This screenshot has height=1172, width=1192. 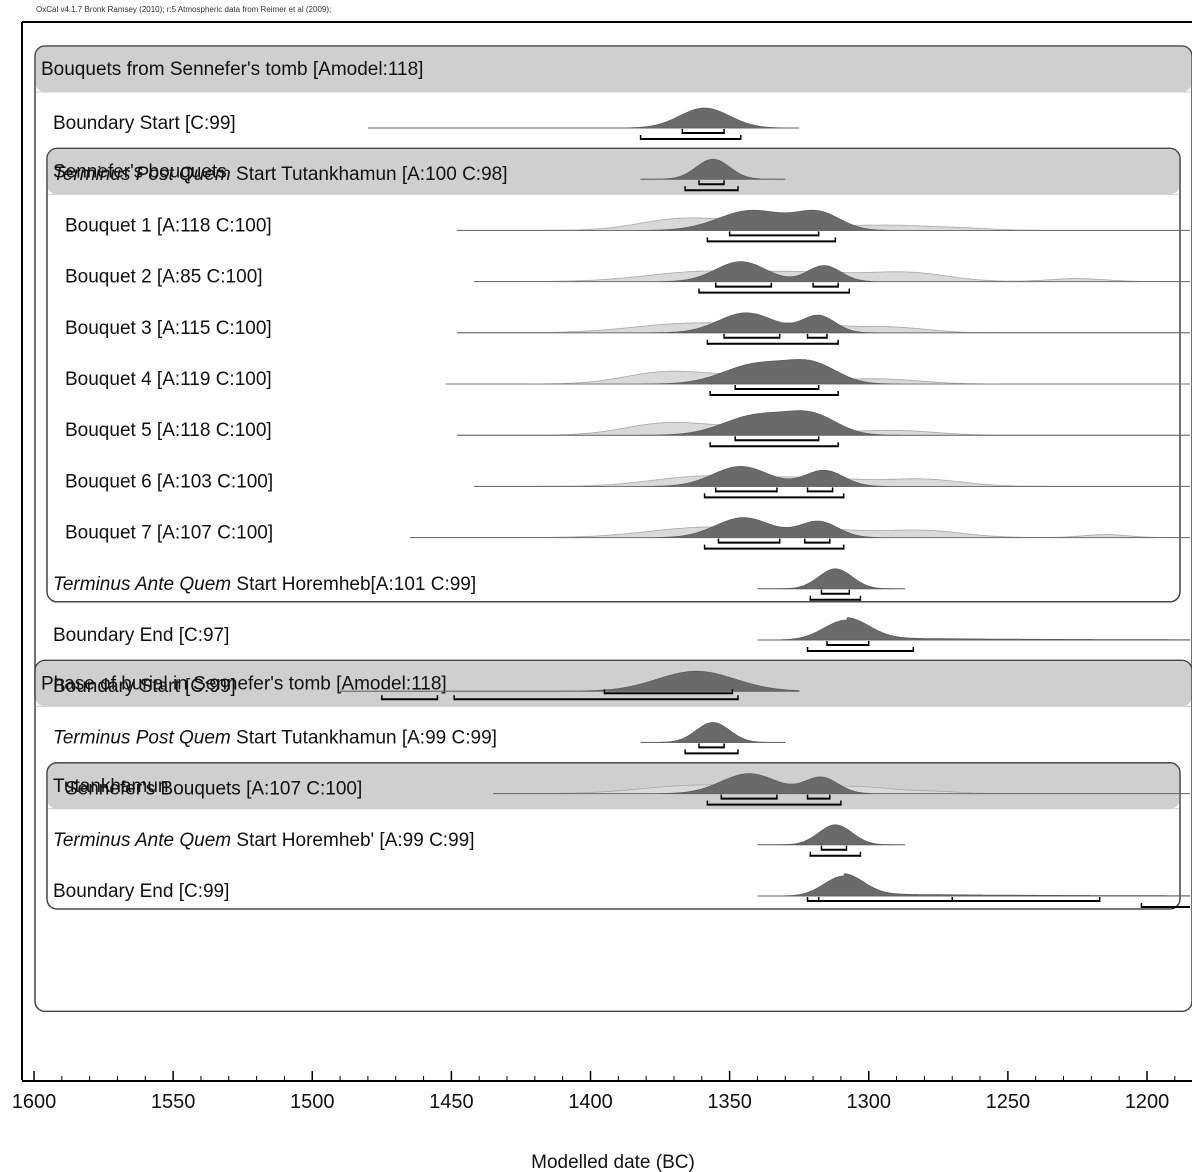 I want to click on row-label: Bouquet 1 [A:118 C:100], so click(x=168, y=225).